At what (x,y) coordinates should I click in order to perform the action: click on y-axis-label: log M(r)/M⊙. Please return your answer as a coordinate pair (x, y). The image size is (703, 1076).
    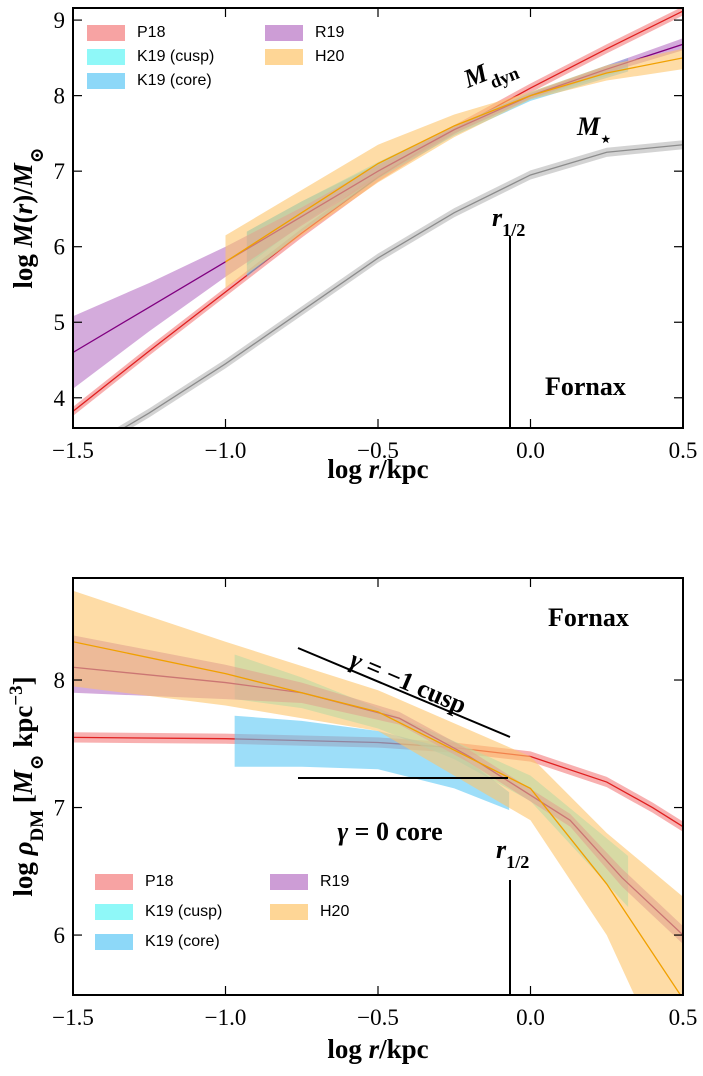
    Looking at the image, I should click on (28, 217).